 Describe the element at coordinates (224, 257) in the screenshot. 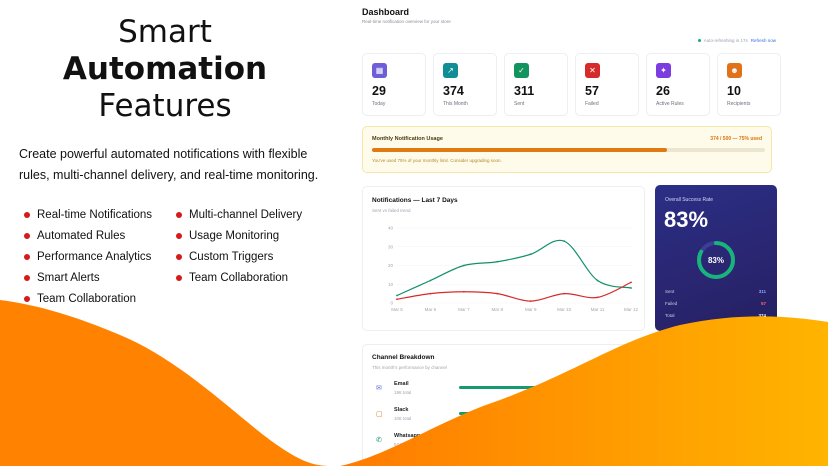

I see `feature-item: Custom Triggers` at that location.